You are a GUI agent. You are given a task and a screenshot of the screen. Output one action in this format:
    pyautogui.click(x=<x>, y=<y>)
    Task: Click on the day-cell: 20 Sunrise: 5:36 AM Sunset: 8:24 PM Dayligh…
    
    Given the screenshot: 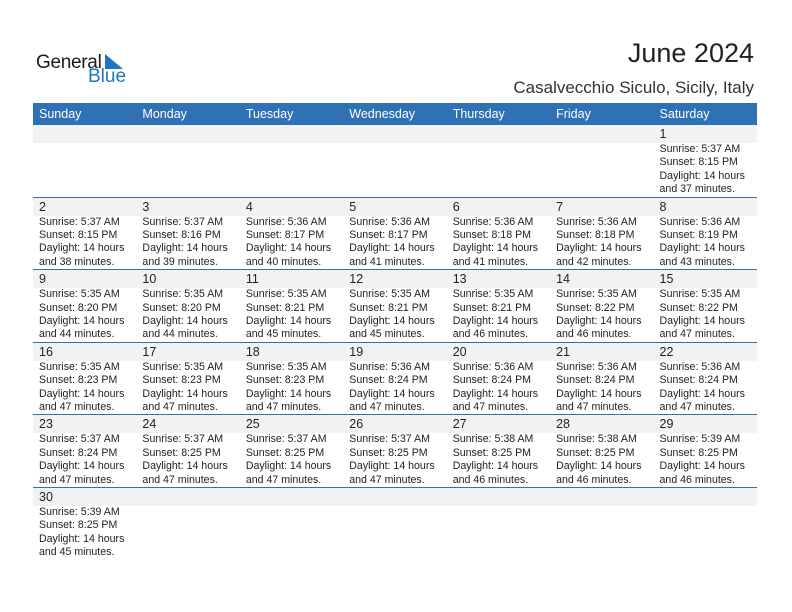 What is the action you would take?
    pyautogui.click(x=498, y=379)
    